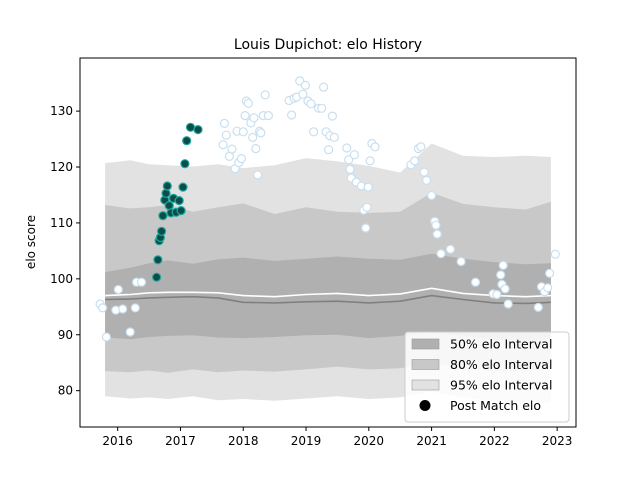 The image size is (640, 480). I want to click on post-match-elo-points, so click(177, 202).